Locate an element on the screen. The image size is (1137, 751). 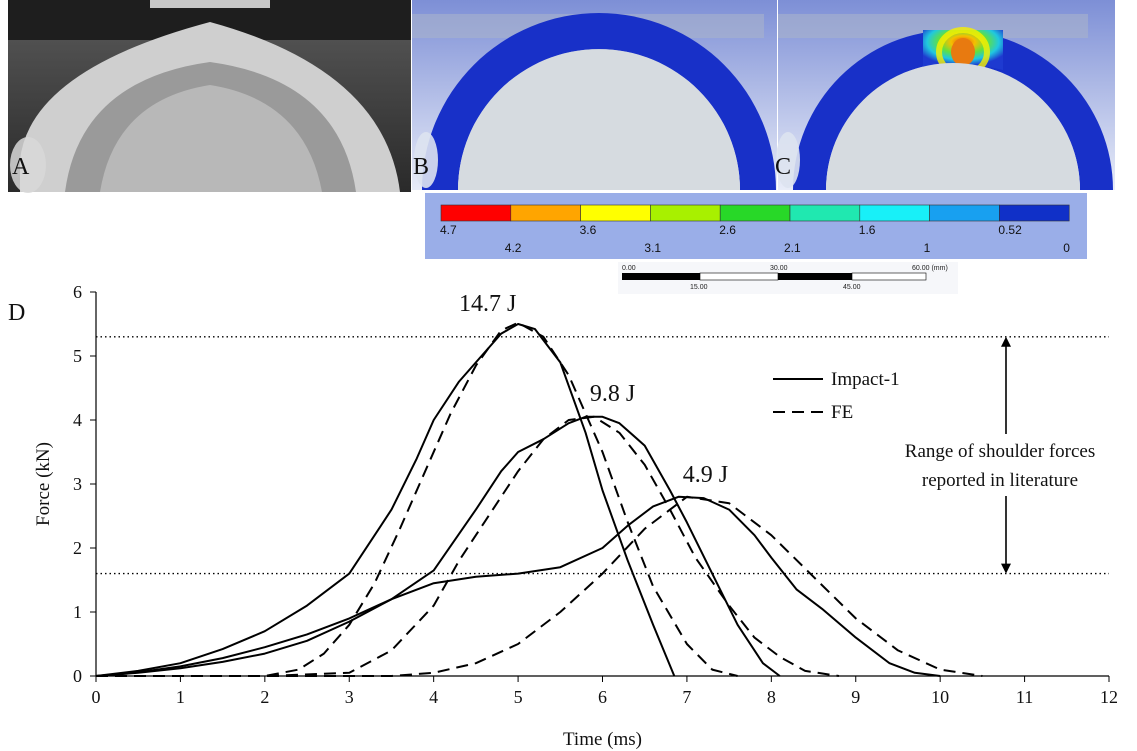
colorbar: 4.7 3.6 2.6 1.6 0.52 4.2 3.1 2.1 1 0 is located at coordinates (756, 226).